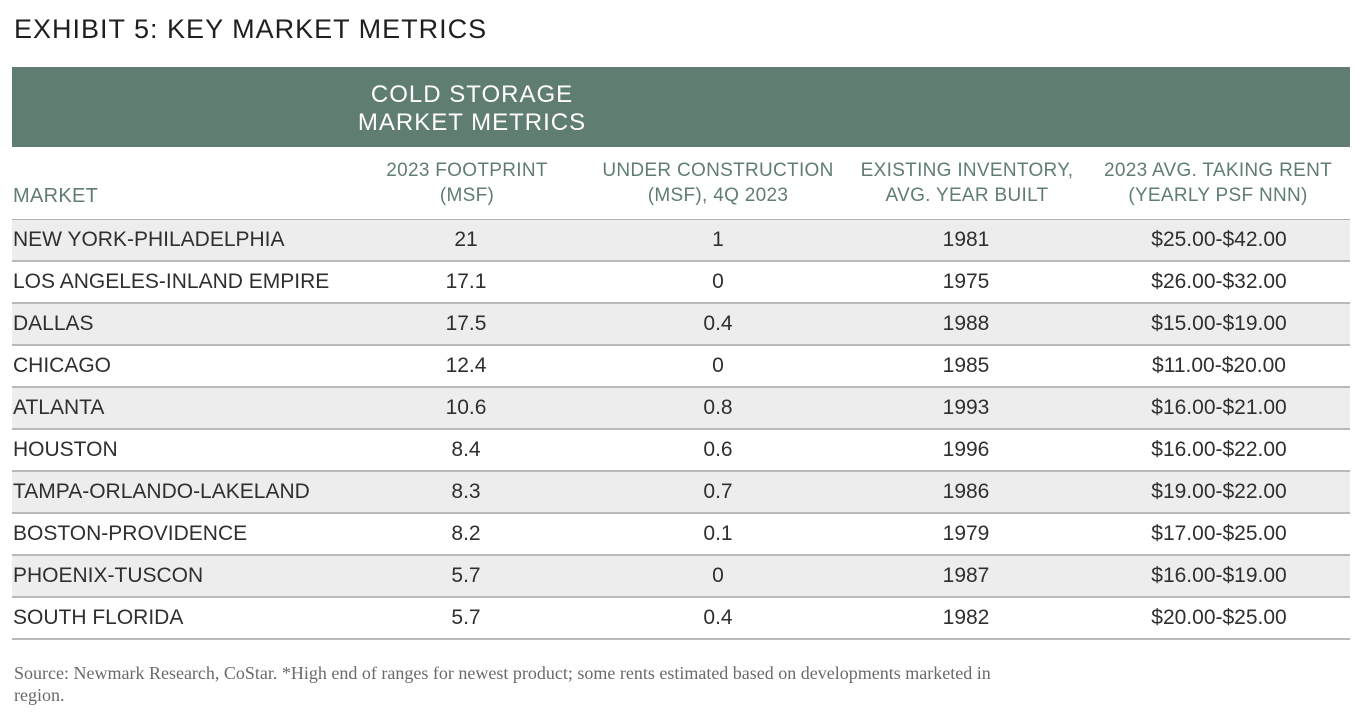 Image resolution: width=1368 pixels, height=724 pixels. Describe the element at coordinates (467, 195) in the screenshot. I see `column-header-footprint-line2: (MSF)` at that location.